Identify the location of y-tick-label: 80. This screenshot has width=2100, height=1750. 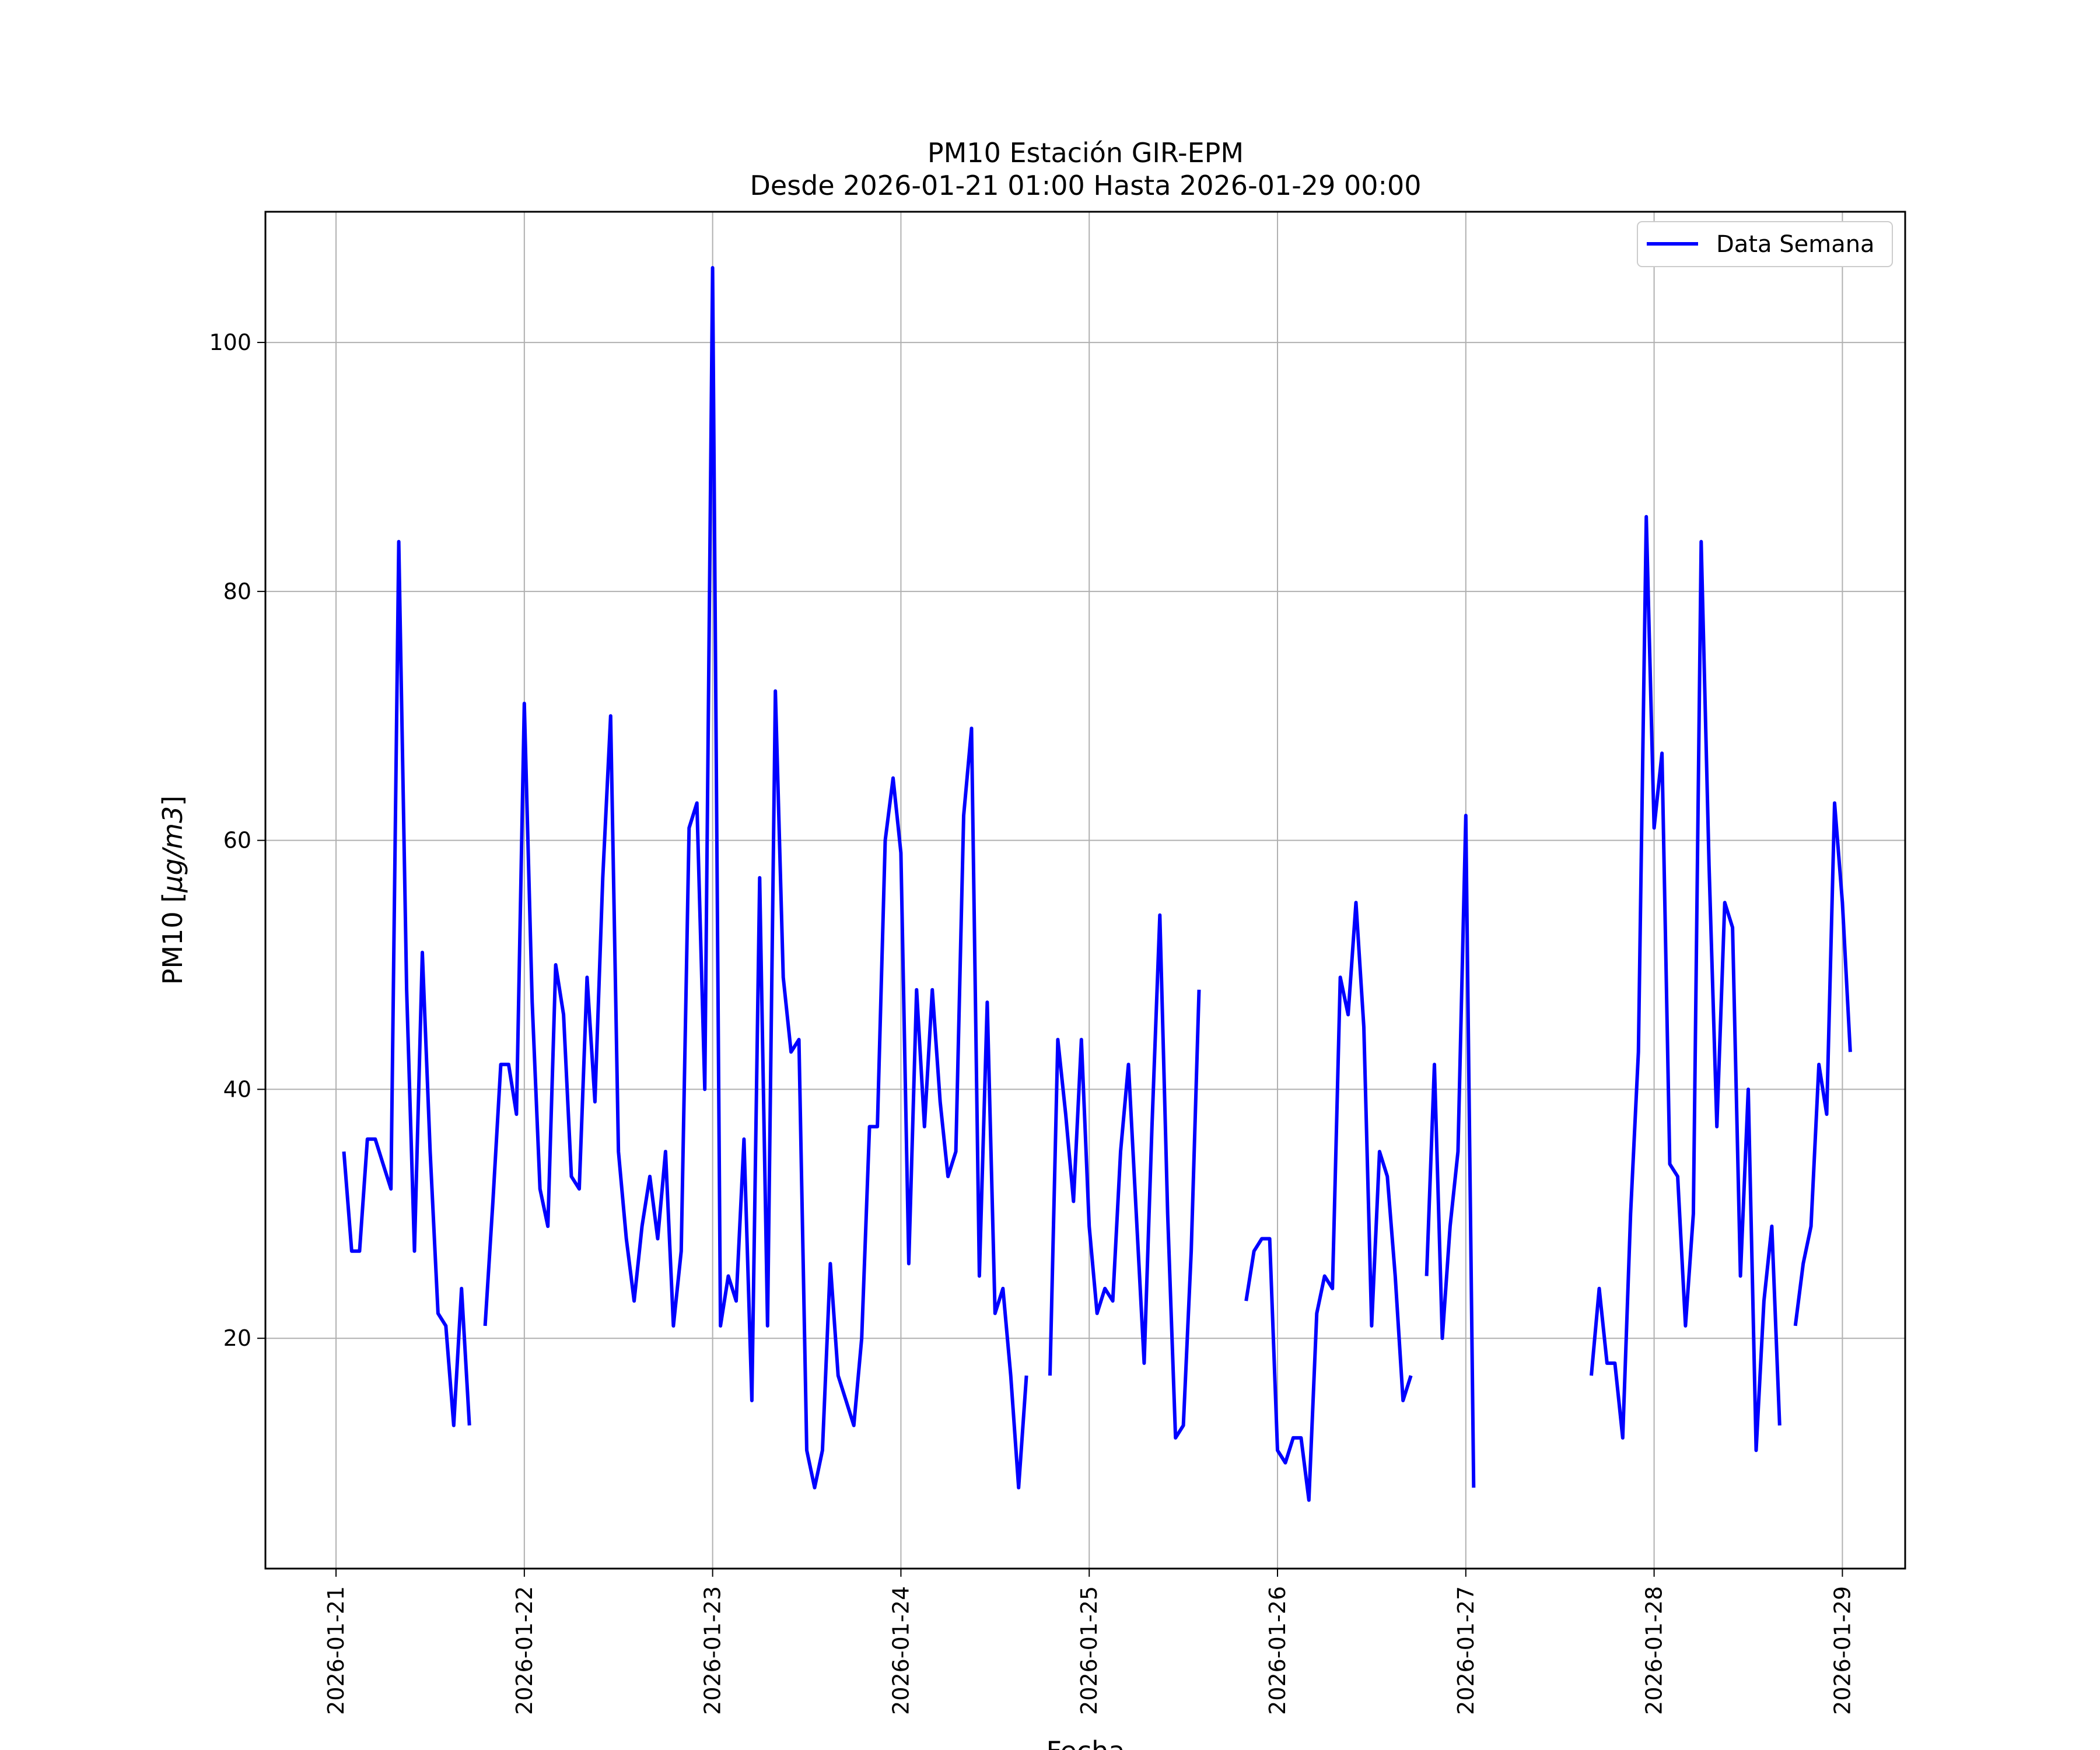
(237, 591).